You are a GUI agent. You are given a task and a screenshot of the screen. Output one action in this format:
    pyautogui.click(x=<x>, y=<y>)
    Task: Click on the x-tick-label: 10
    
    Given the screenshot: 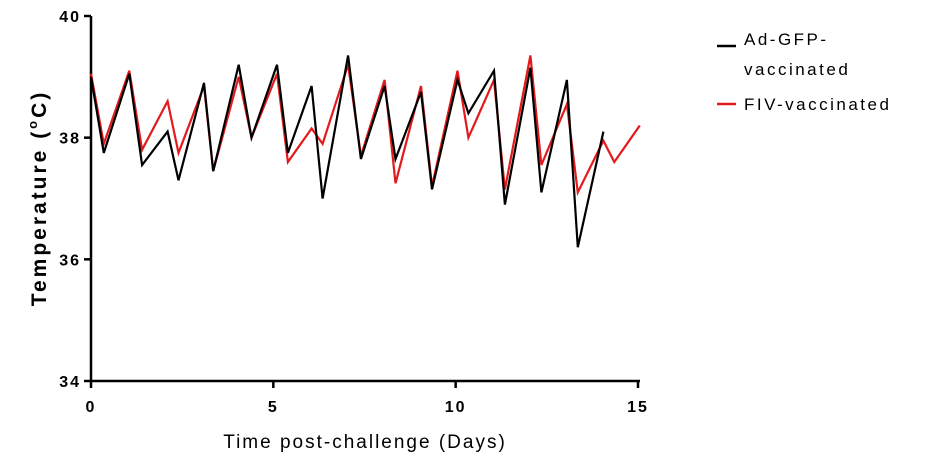 What is the action you would take?
    pyautogui.click(x=456, y=407)
    